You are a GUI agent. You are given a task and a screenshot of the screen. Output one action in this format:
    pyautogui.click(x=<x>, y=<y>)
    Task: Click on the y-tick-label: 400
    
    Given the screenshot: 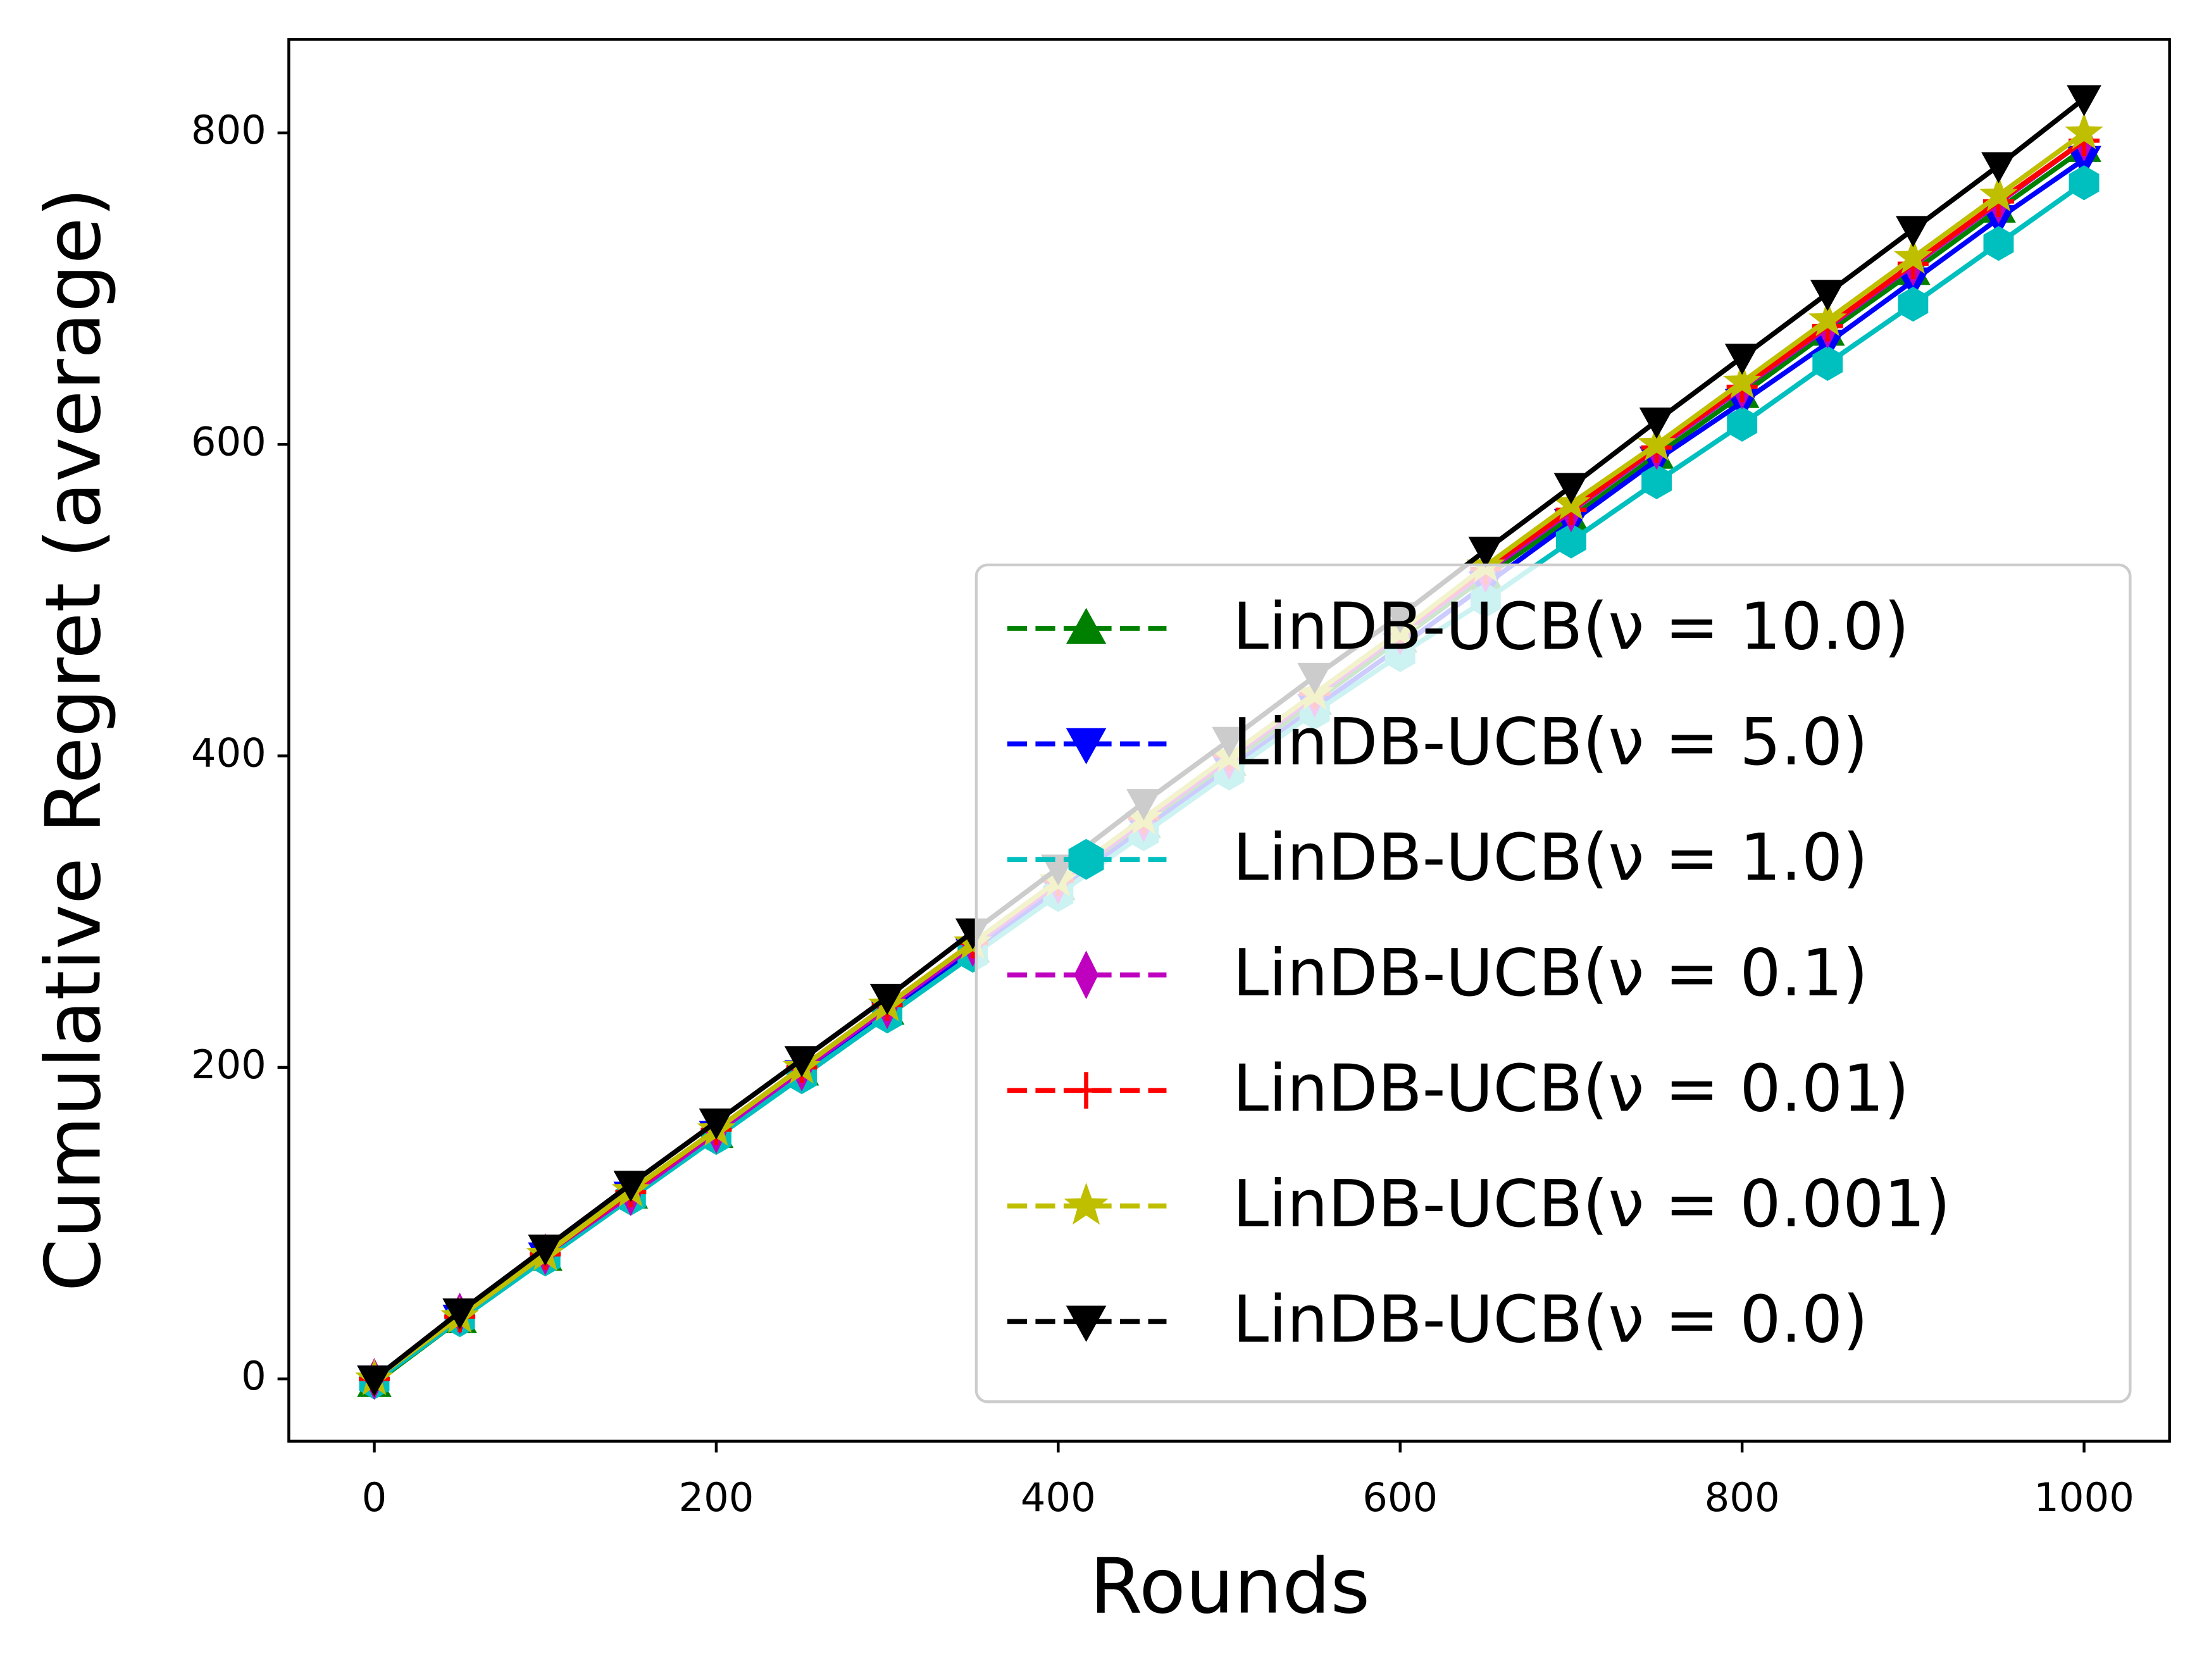 What is the action you would take?
    pyautogui.click(x=229, y=753)
    